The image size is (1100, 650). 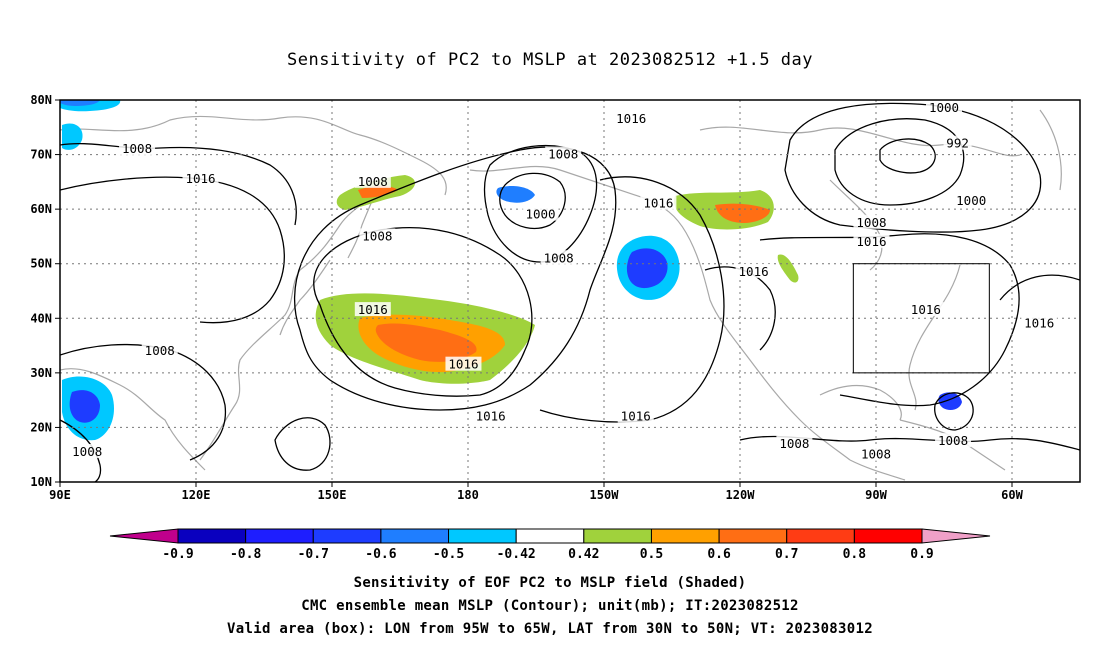 What do you see at coordinates (876, 495) in the screenshot?
I see `lon-label: 90W` at bounding box center [876, 495].